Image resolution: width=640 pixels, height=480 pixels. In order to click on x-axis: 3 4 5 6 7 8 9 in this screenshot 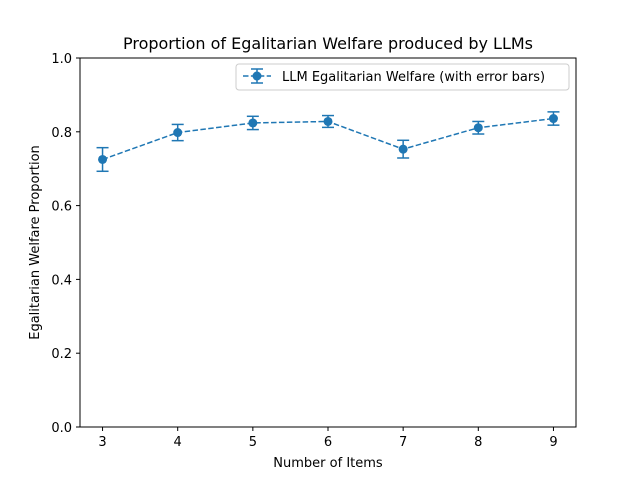, I will do `click(328, 438)`.